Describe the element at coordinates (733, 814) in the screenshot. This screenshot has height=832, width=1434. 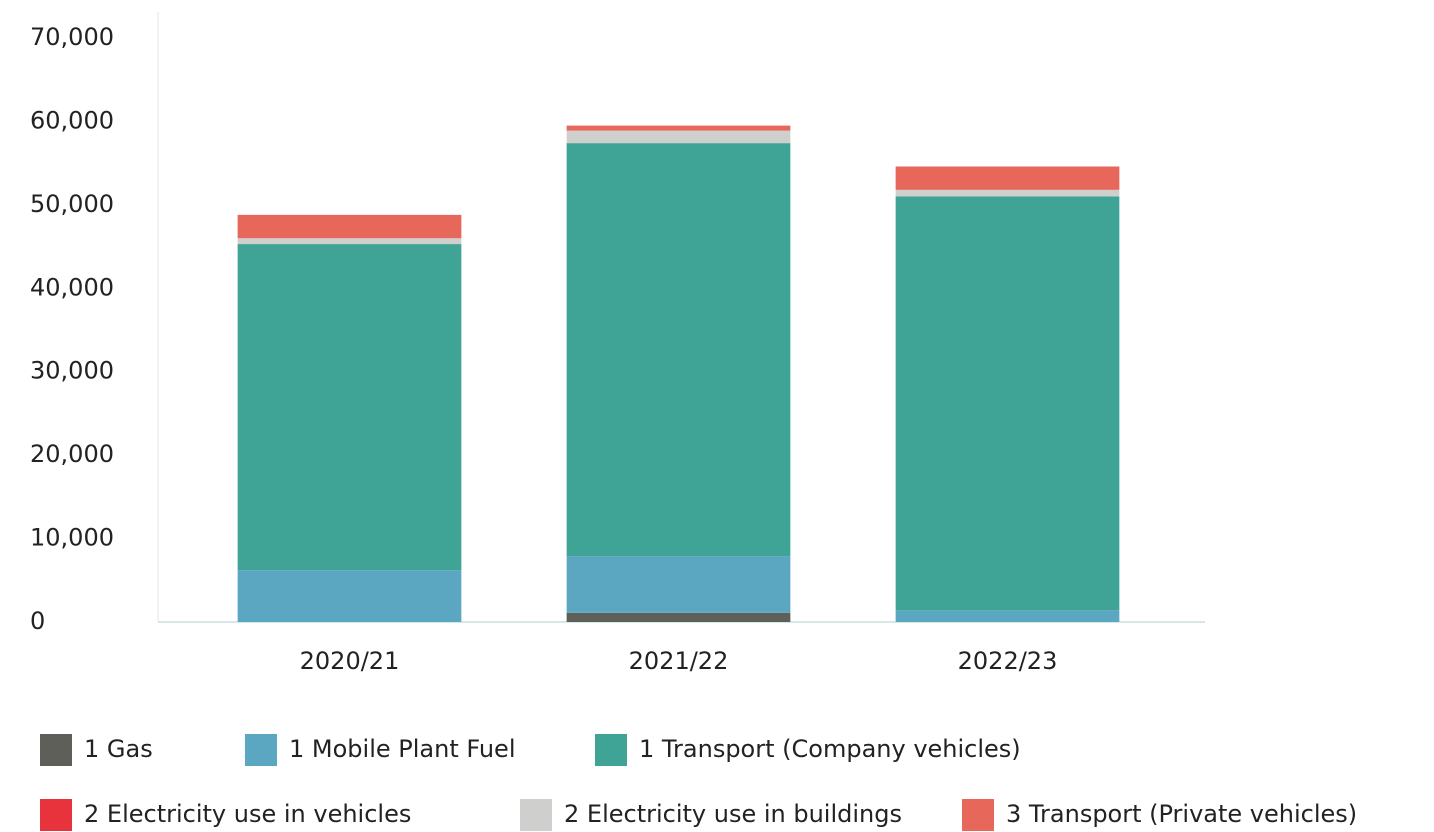
I see `legend-label: 2 Electricity use in buildings` at that location.